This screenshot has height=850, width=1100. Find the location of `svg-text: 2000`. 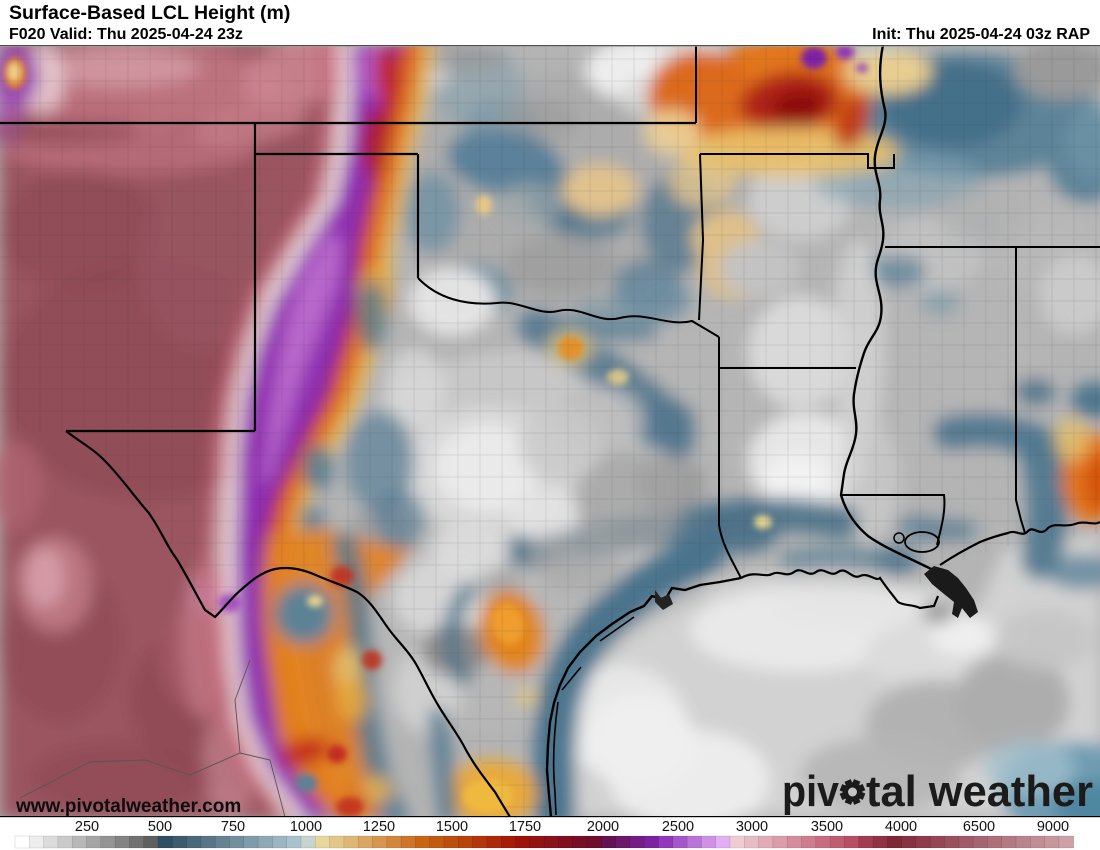

svg-text: 2000 is located at coordinates (603, 827).